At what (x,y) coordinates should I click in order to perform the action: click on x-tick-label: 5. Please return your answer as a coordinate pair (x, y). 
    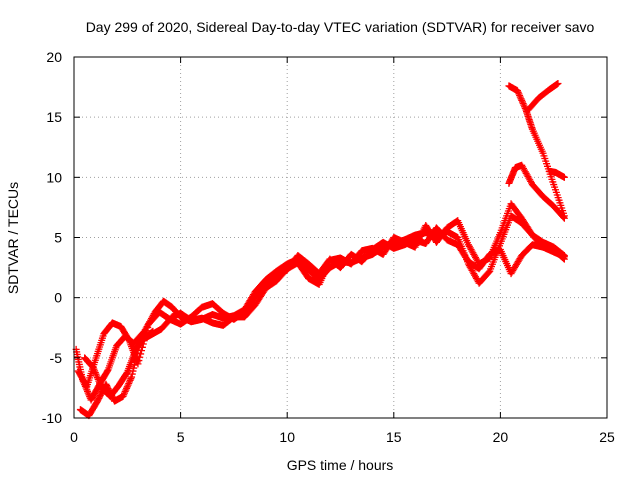
    Looking at the image, I should click on (181, 437).